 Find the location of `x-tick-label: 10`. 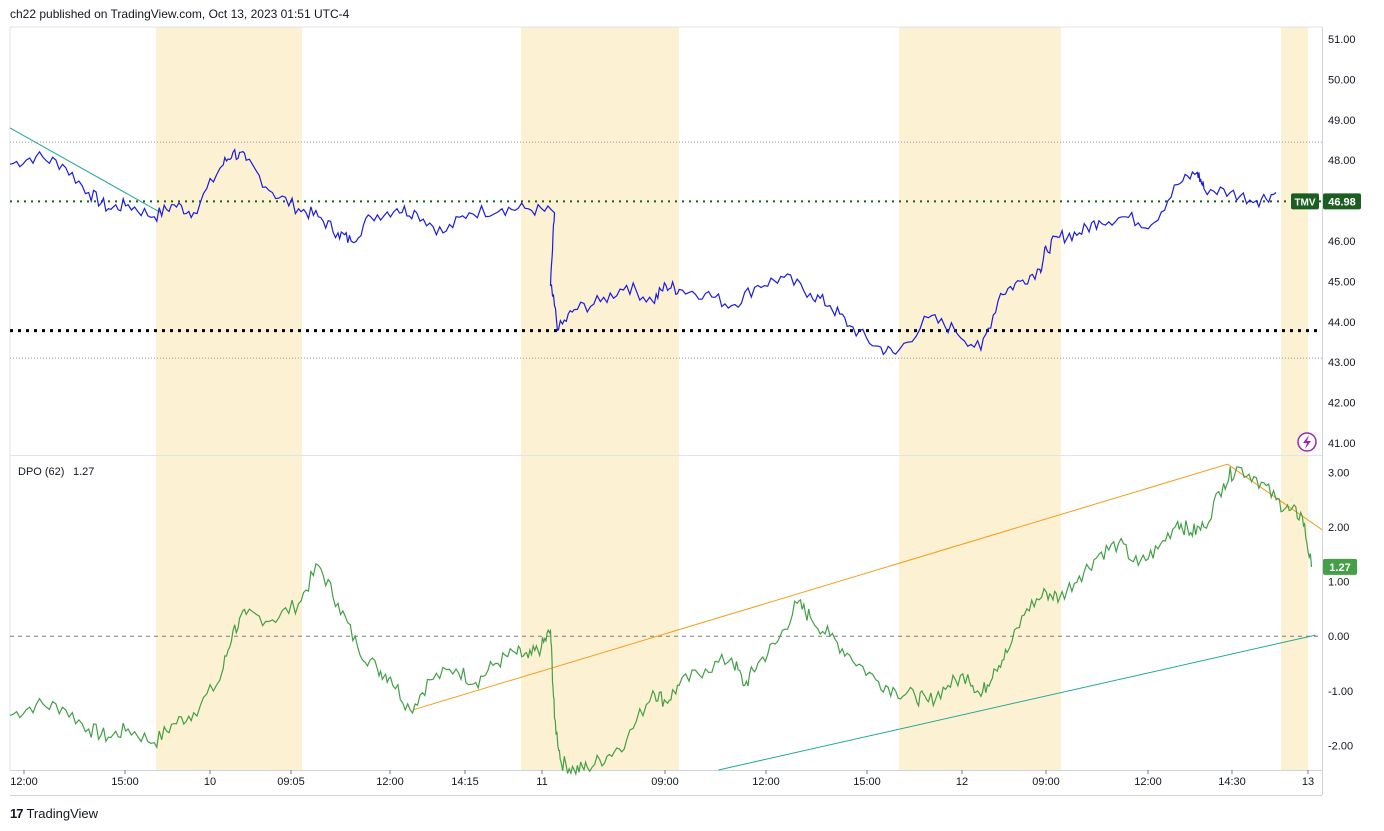

x-tick-label: 10 is located at coordinates (210, 782).